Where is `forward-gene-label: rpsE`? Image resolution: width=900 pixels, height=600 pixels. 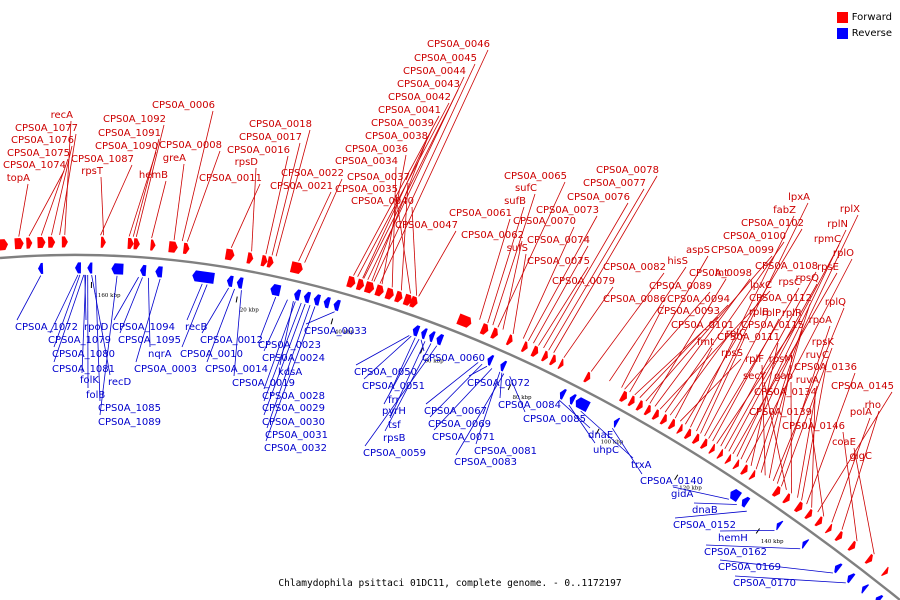
forward-gene-label: rpsE is located at coordinates (828, 267).